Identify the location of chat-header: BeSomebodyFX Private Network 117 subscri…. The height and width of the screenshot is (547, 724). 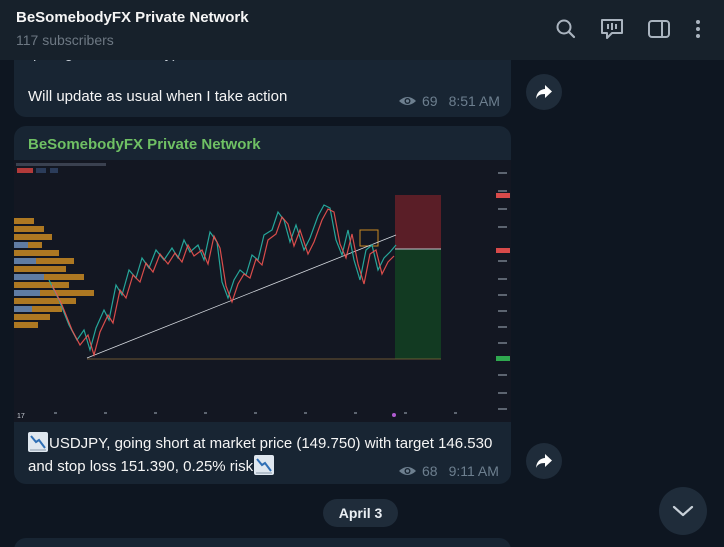
(362, 30).